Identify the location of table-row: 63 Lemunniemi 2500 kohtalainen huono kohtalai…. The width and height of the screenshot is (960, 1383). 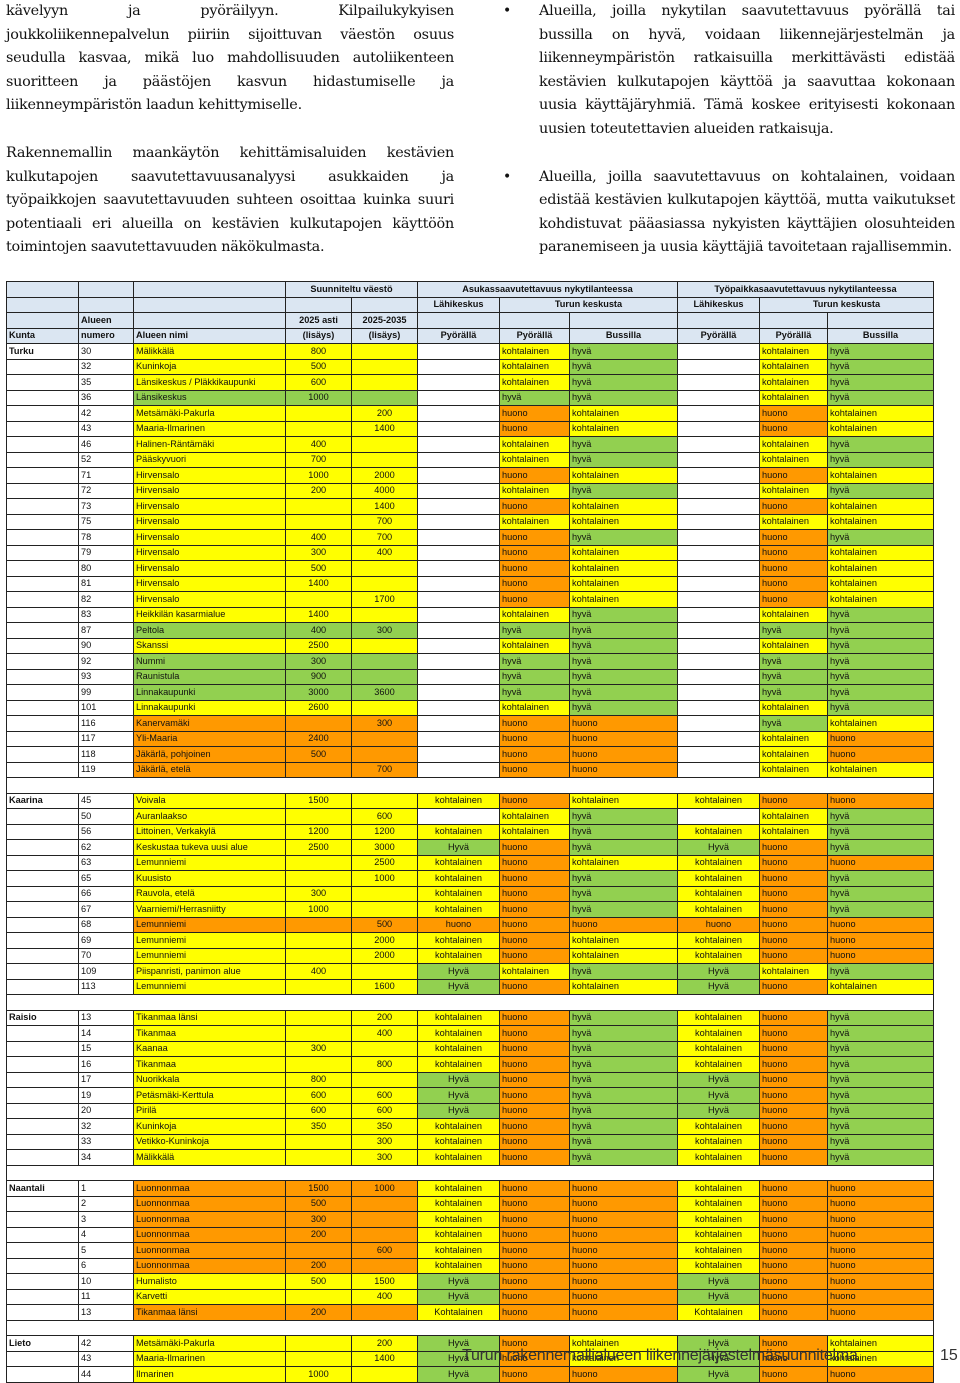
(470, 862).